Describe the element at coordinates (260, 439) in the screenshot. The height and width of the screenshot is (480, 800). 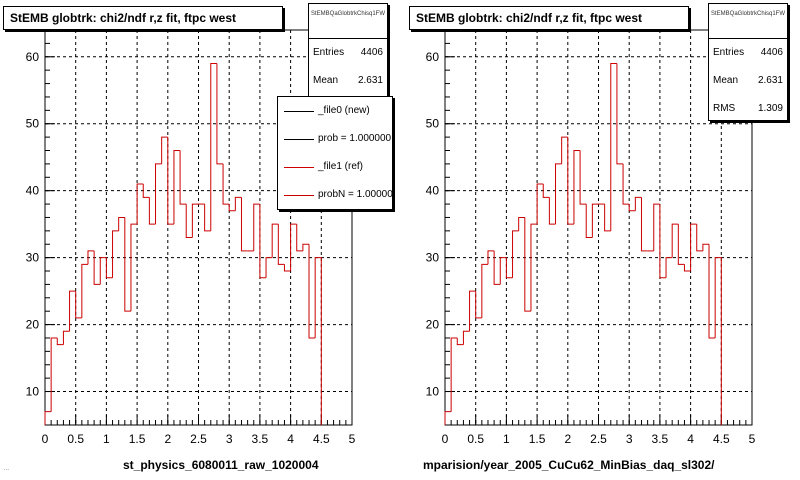
I see `x-tick-label: 3.5` at that location.